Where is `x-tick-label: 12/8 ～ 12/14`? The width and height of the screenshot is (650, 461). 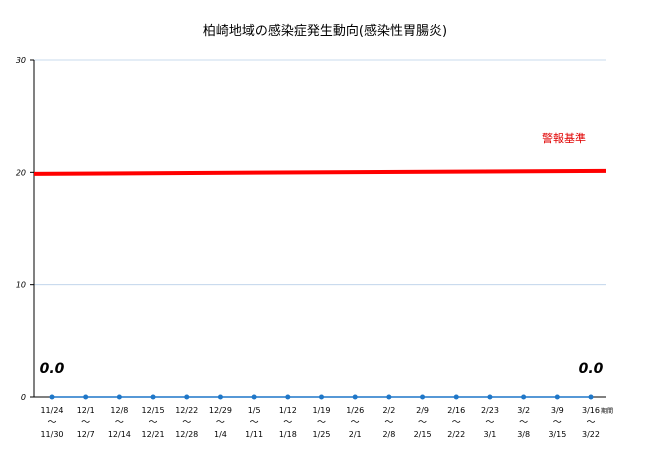
x-tick-label: 12/8 ～ 12/14 is located at coordinates (119, 422).